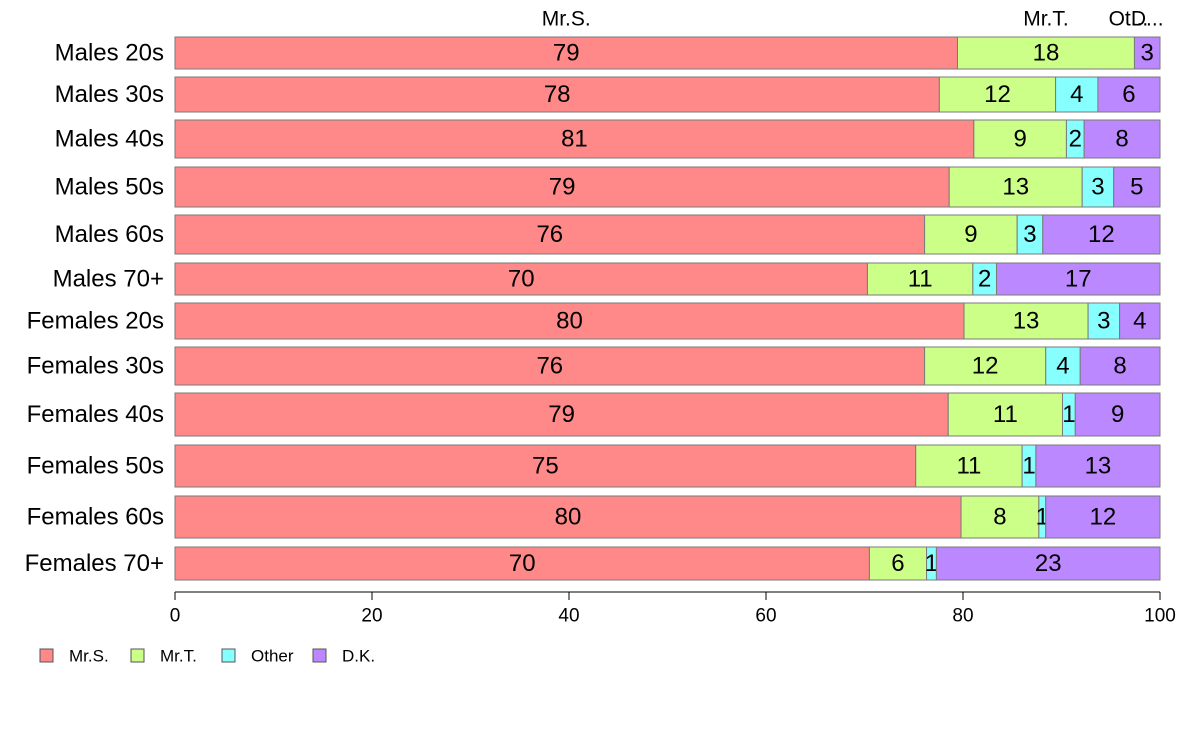 This screenshot has width=1188, height=736. Describe the element at coordinates (207, 656) in the screenshot. I see `legend: Mr.S. Mr.T. Other D.K.` at that location.